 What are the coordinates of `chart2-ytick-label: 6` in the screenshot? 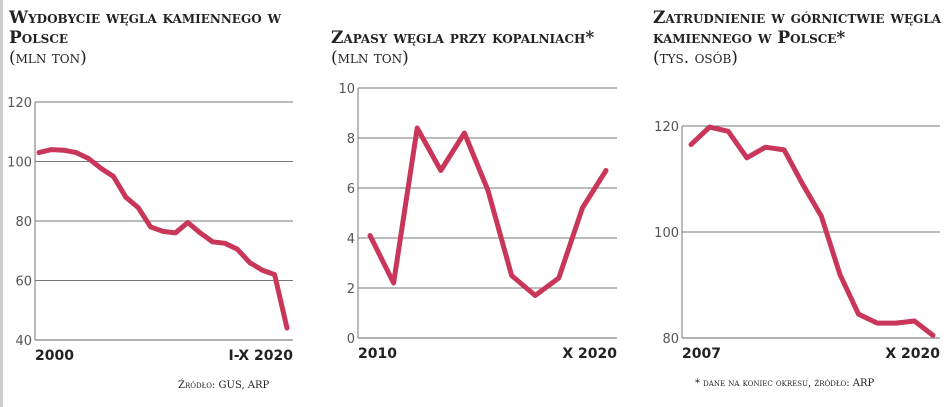 It's located at (351, 189).